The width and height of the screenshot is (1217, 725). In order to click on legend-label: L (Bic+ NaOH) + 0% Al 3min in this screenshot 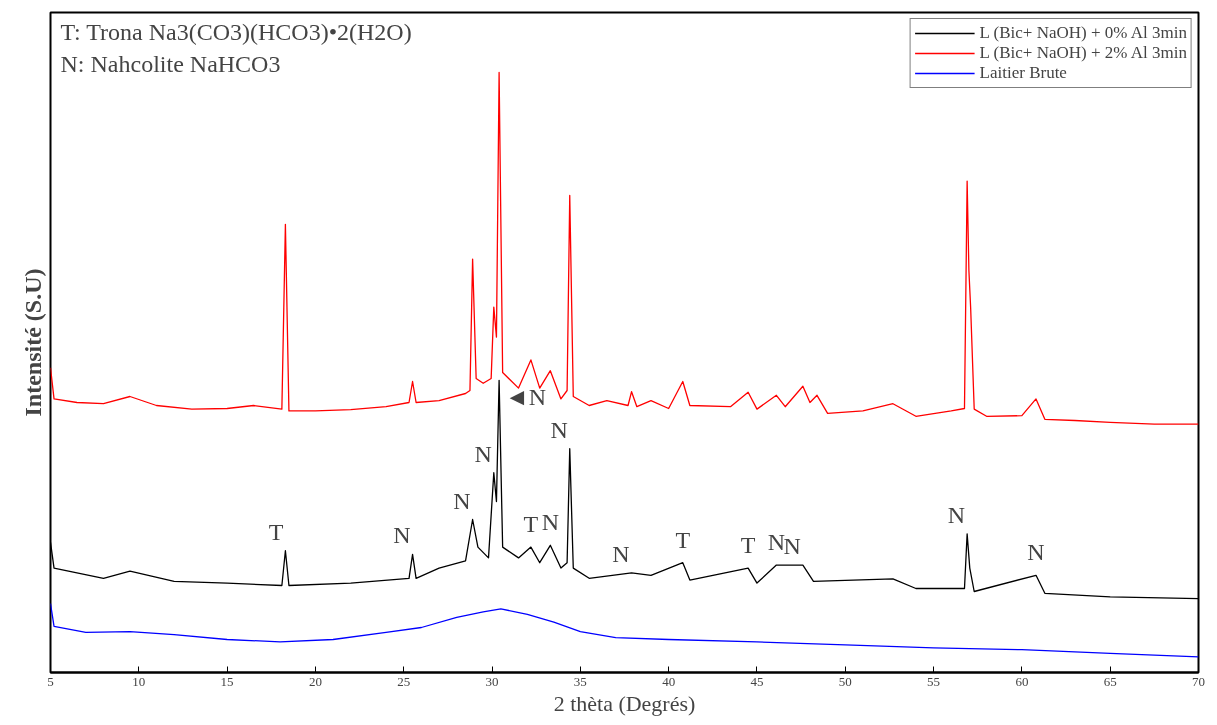, I will do `click(1083, 33)`.